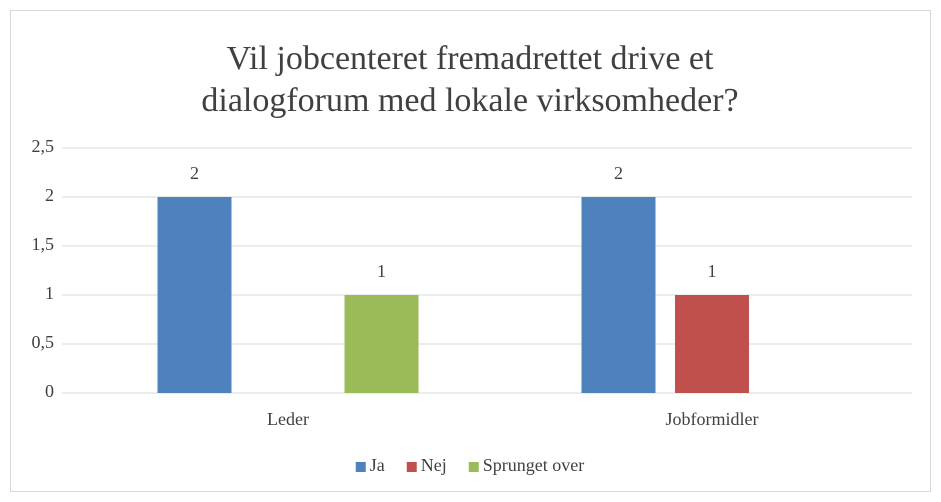 This screenshot has height=502, width=941. Describe the element at coordinates (43, 244) in the screenshot. I see `y-tick-label: 1,5` at that location.